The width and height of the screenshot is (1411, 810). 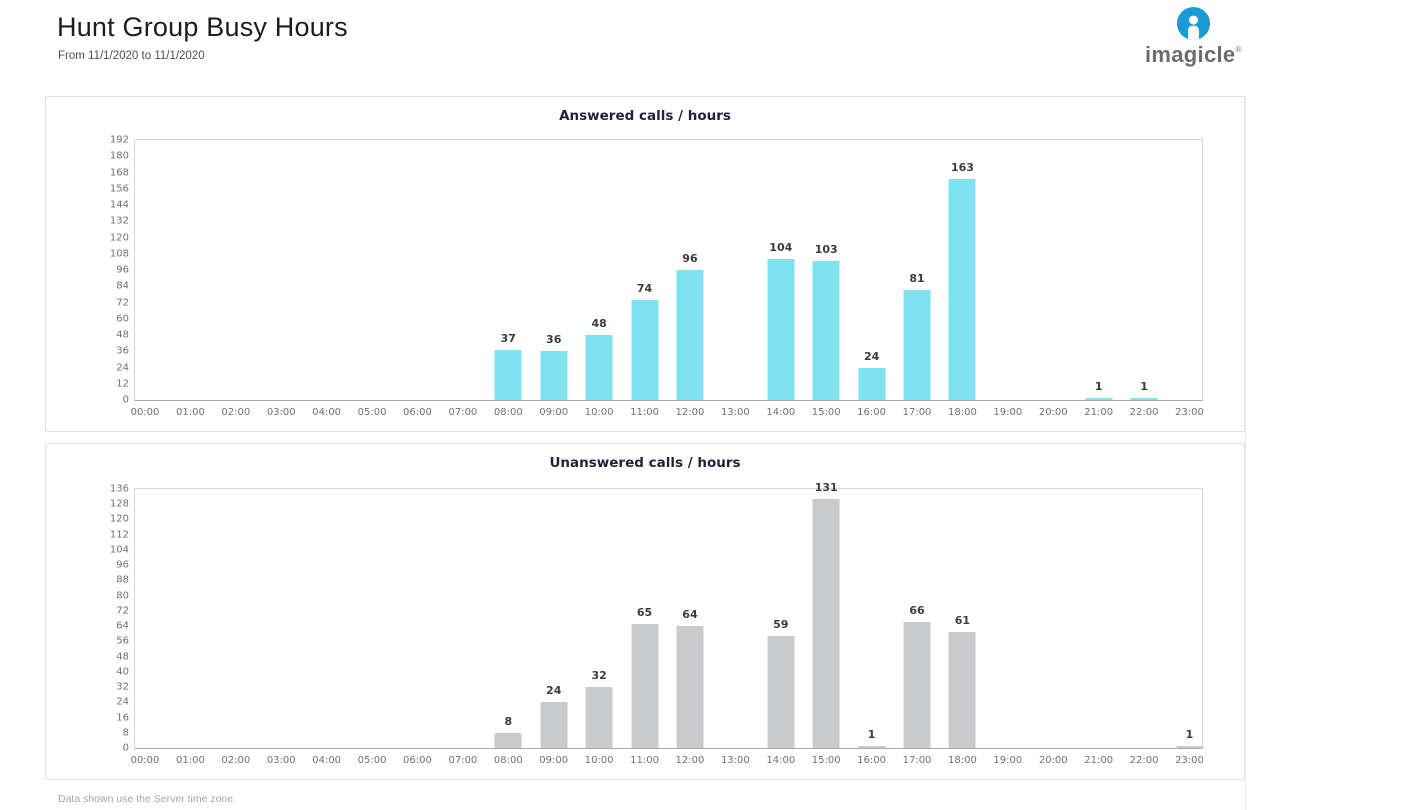 What do you see at coordinates (131, 56) in the screenshot?
I see `date-range: From 11/1/2020 to 11/1/2020` at bounding box center [131, 56].